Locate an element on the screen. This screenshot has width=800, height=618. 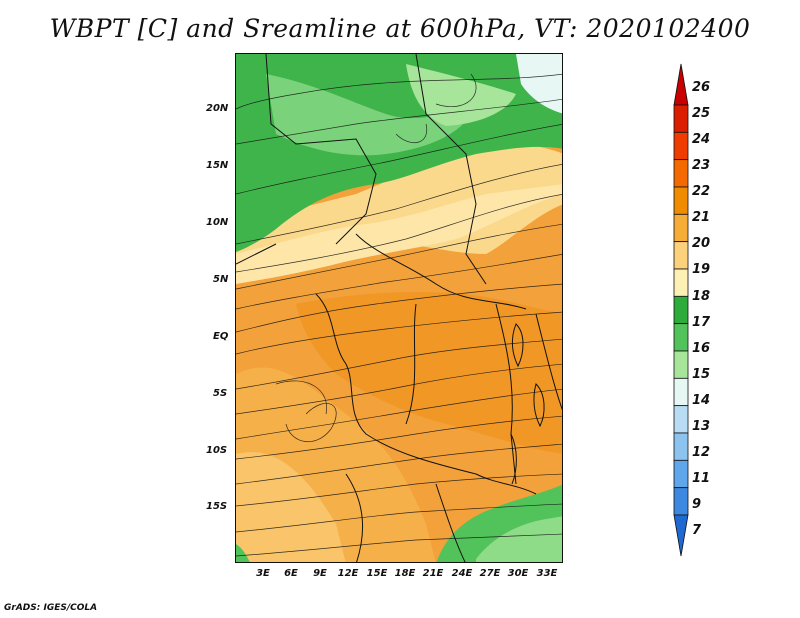
lon-label-3e: 3E is located at coordinates (263, 573).